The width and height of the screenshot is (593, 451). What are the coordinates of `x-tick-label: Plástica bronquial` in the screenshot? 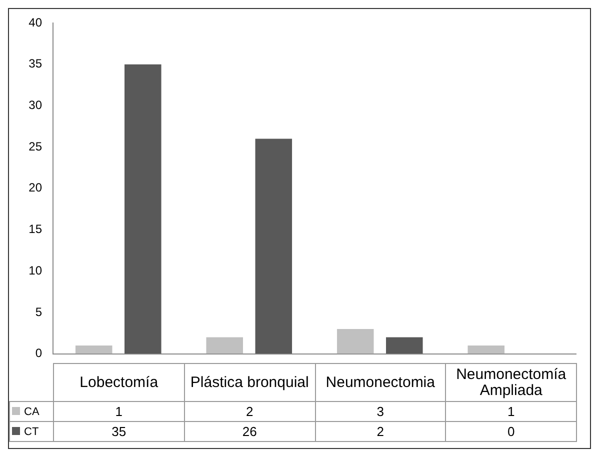 It's located at (249, 383).